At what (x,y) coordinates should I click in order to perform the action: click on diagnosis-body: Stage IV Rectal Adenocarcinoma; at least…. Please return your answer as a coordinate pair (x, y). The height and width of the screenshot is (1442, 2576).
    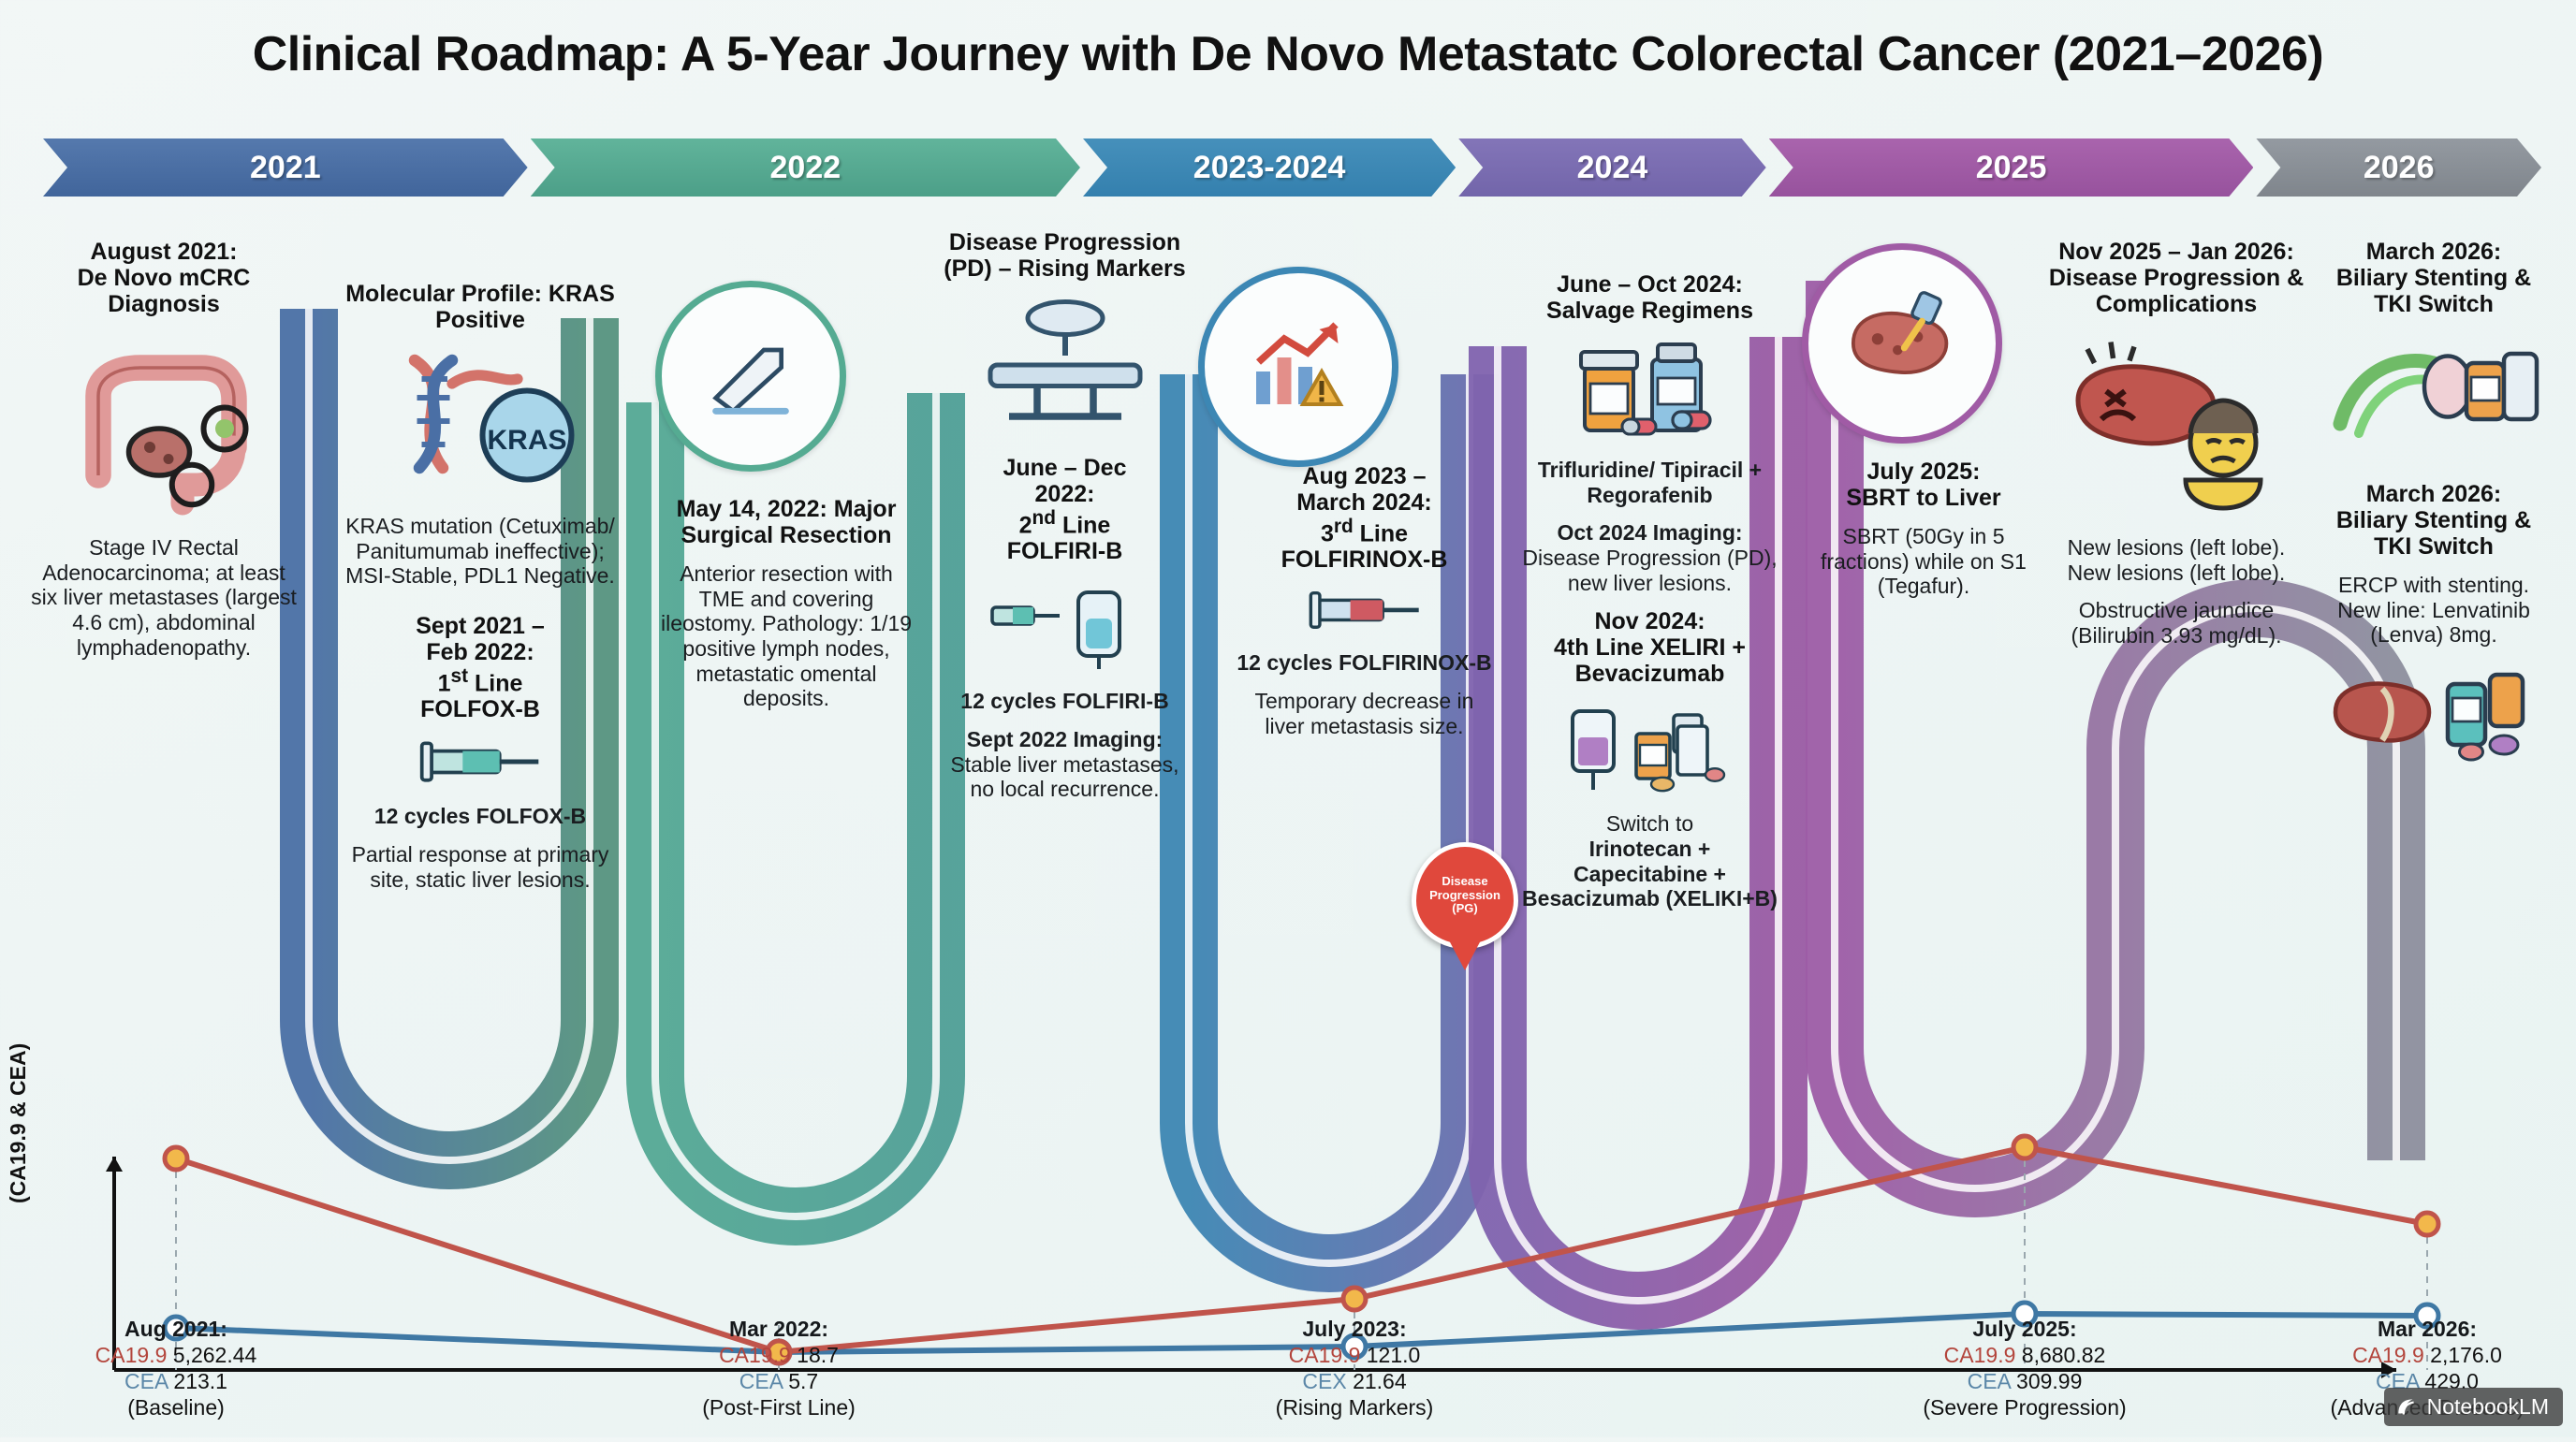
    Looking at the image, I should click on (164, 597).